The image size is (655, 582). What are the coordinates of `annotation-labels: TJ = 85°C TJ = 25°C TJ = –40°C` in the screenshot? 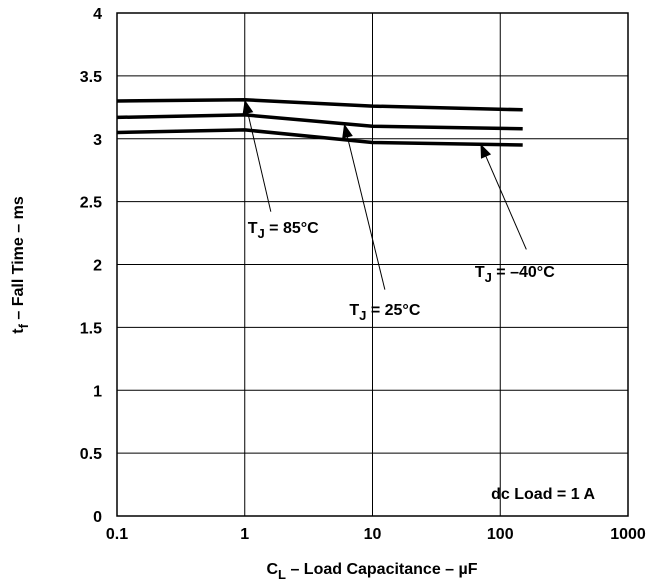 It's located at (401, 271).